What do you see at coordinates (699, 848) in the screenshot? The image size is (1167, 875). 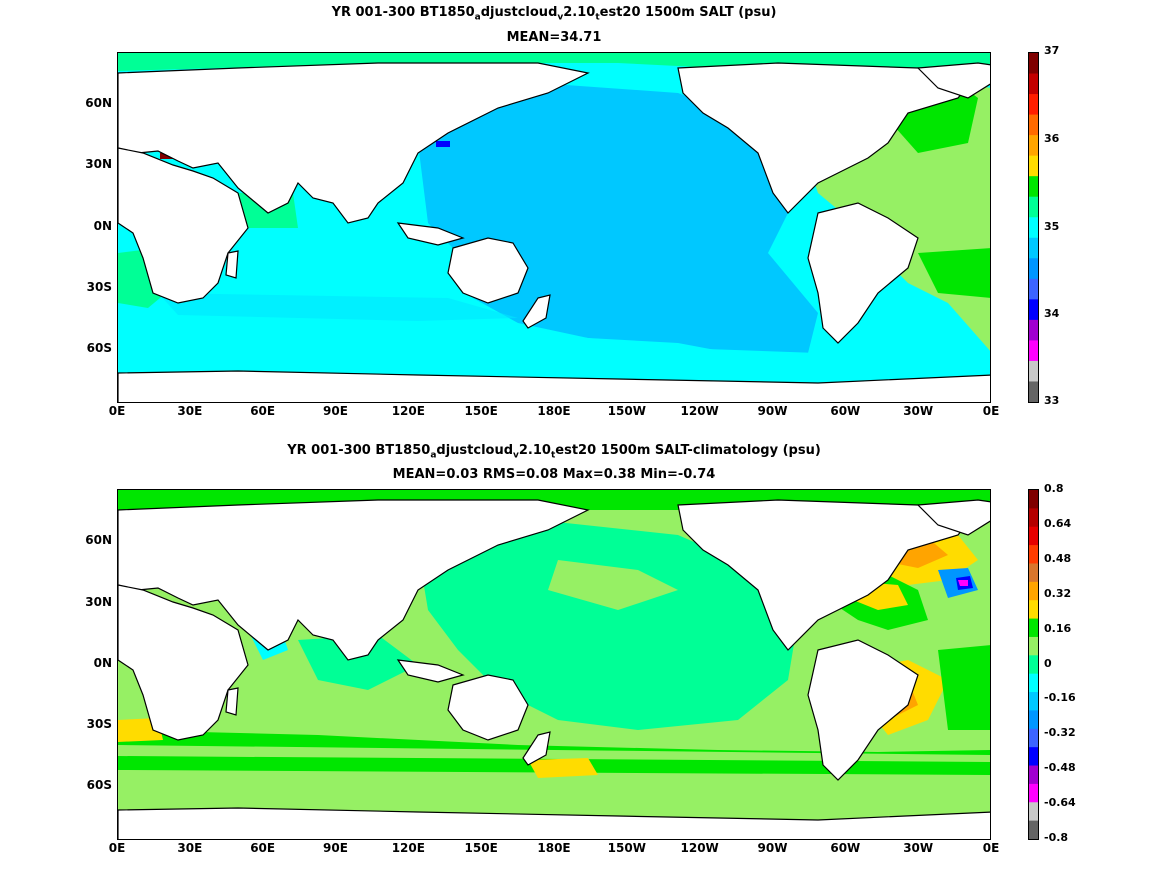 I see `panel2-lon-label: 120W` at bounding box center [699, 848].